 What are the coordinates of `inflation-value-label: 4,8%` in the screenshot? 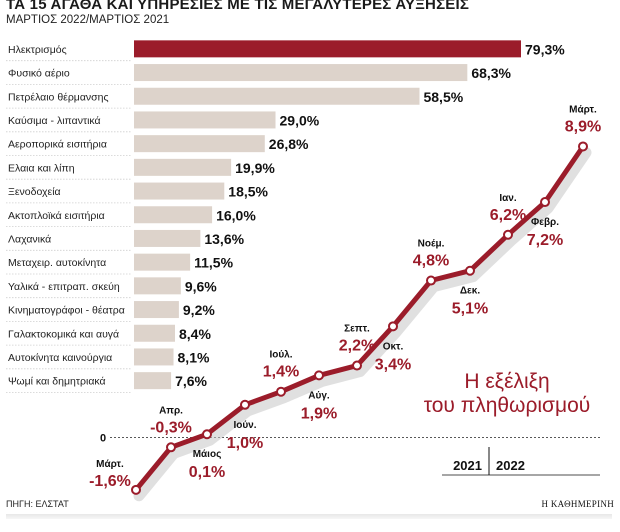 It's located at (431, 261).